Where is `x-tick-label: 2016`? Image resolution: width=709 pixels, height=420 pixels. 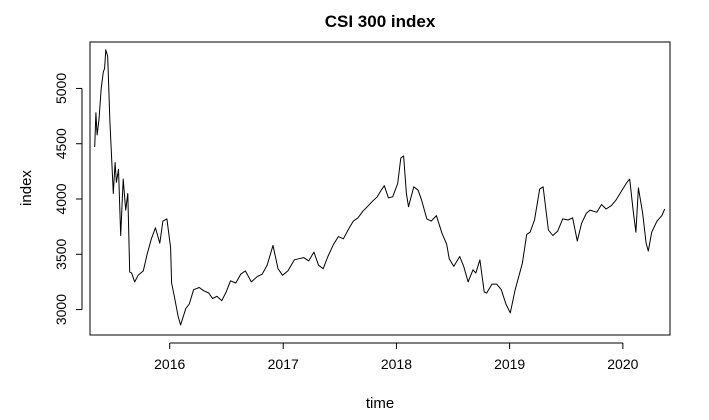 x-tick-label: 2016 is located at coordinates (169, 364).